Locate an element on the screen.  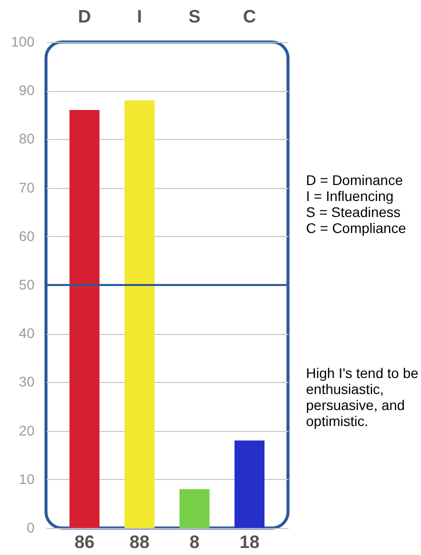
x-tick-label: S is located at coordinates (194, 16).